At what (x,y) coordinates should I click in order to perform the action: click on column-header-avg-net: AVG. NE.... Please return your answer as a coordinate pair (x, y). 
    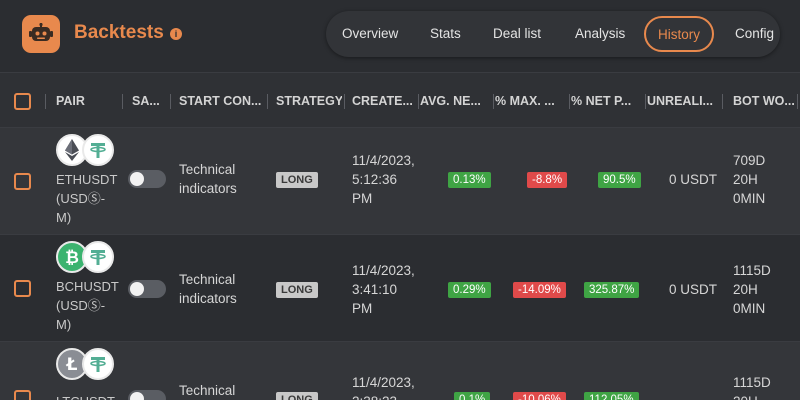
    Looking at the image, I should click on (450, 101).